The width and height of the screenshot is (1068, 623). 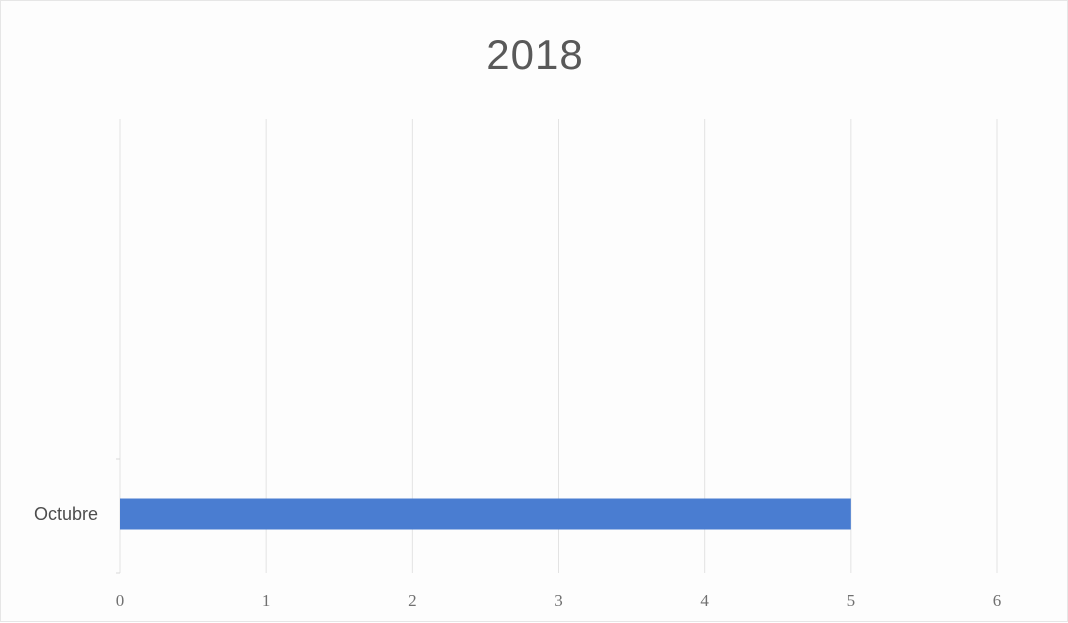 I want to click on chart-title: 2018, so click(x=535, y=54).